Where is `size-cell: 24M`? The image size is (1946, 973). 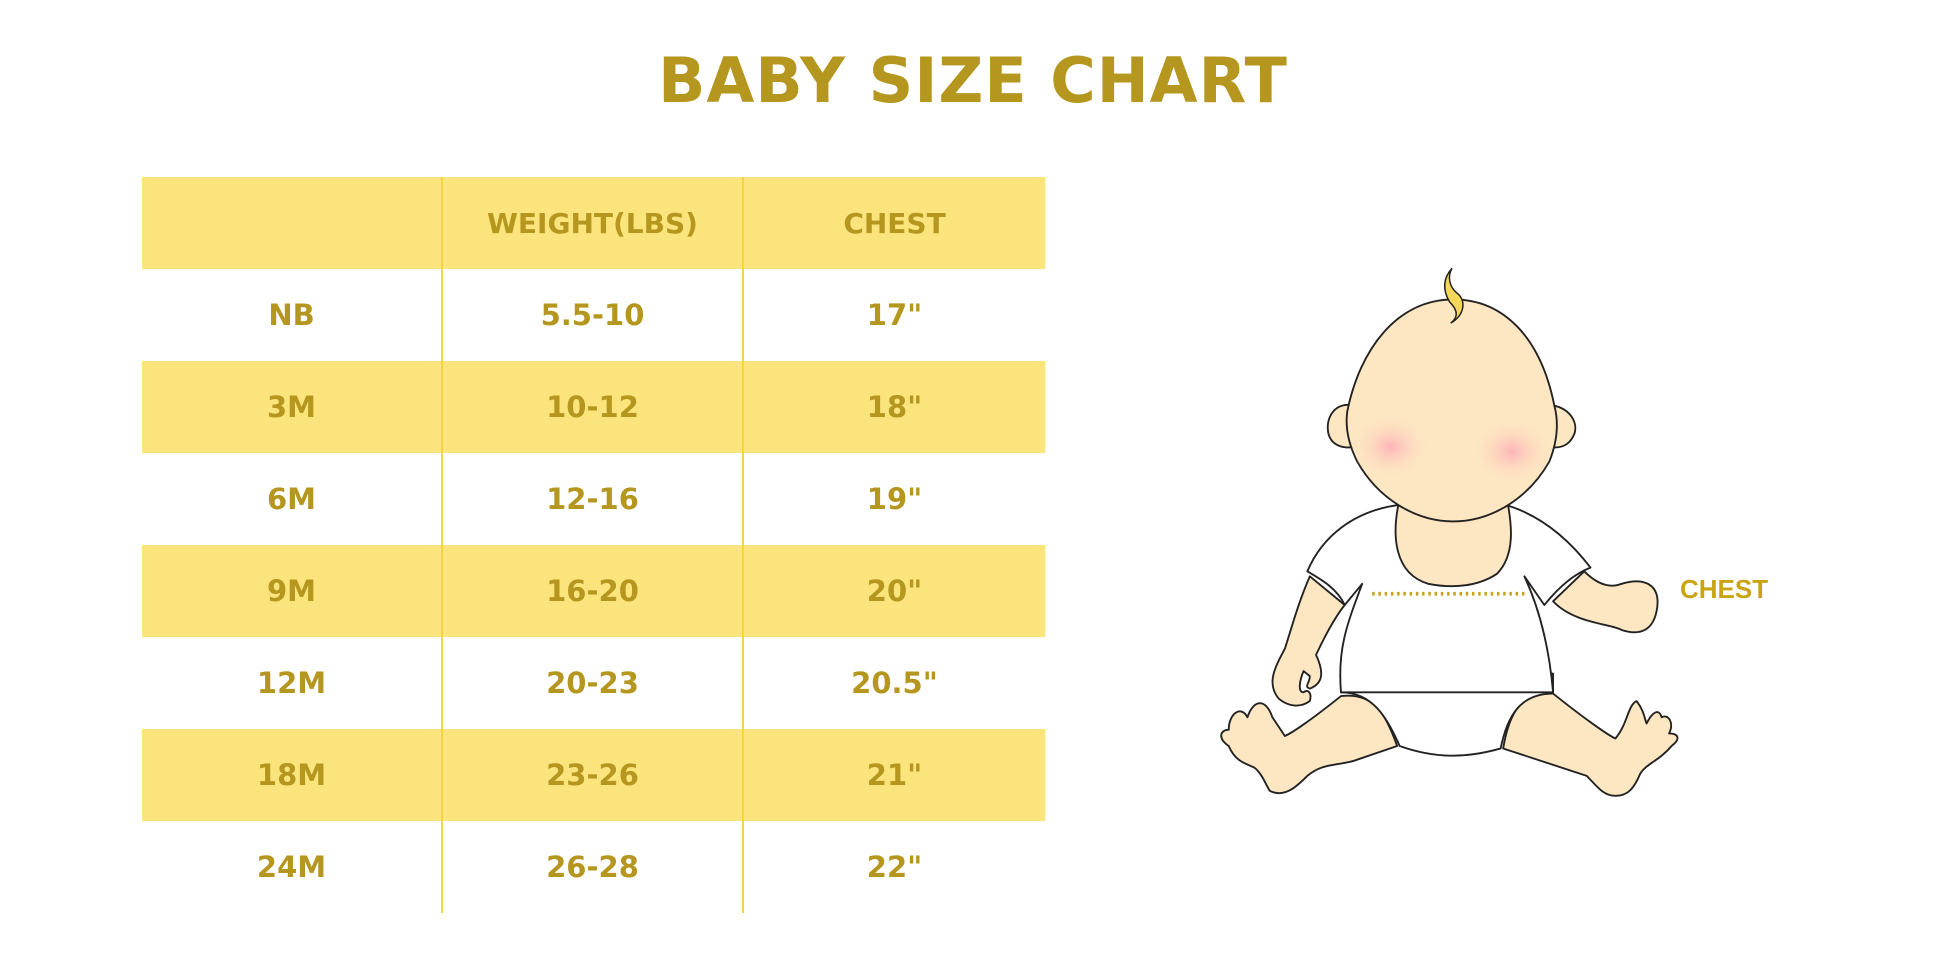 size-cell: 24M is located at coordinates (291, 867).